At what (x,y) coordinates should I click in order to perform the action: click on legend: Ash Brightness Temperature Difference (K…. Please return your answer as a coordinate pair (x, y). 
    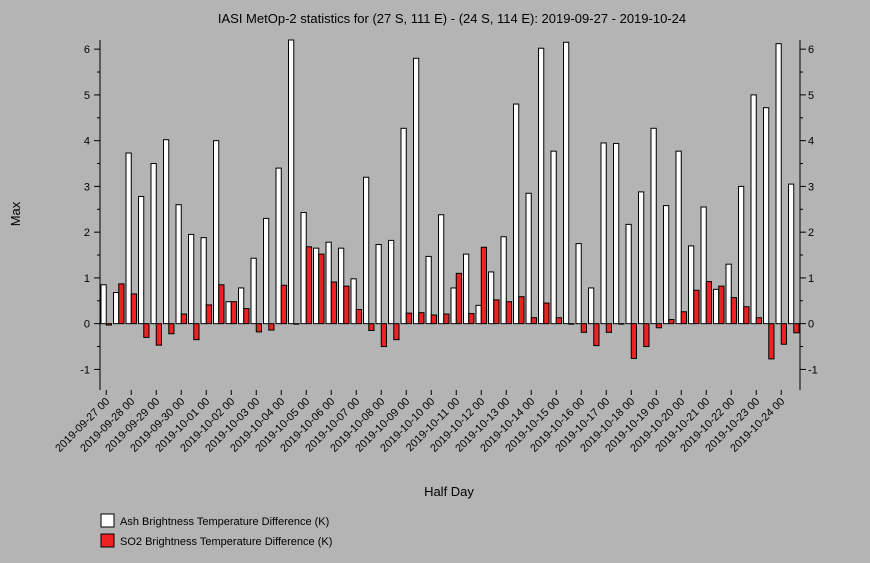
    Looking at the image, I should click on (216, 530).